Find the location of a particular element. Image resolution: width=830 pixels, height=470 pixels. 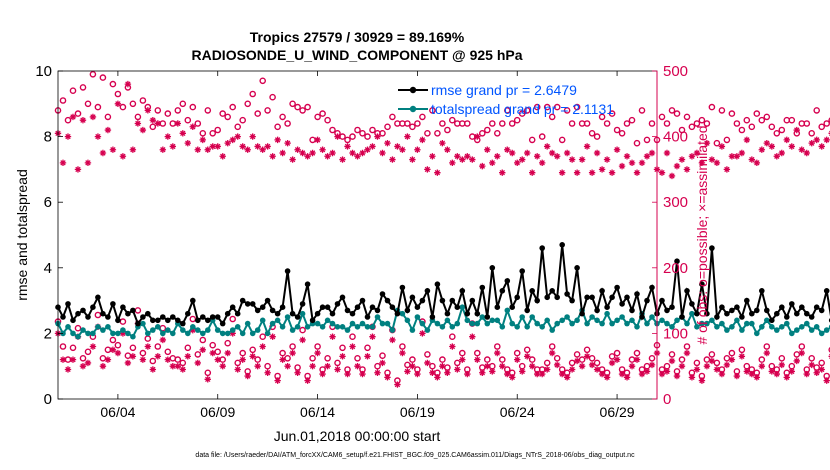

totalspread-series is located at coordinates (442, 322).